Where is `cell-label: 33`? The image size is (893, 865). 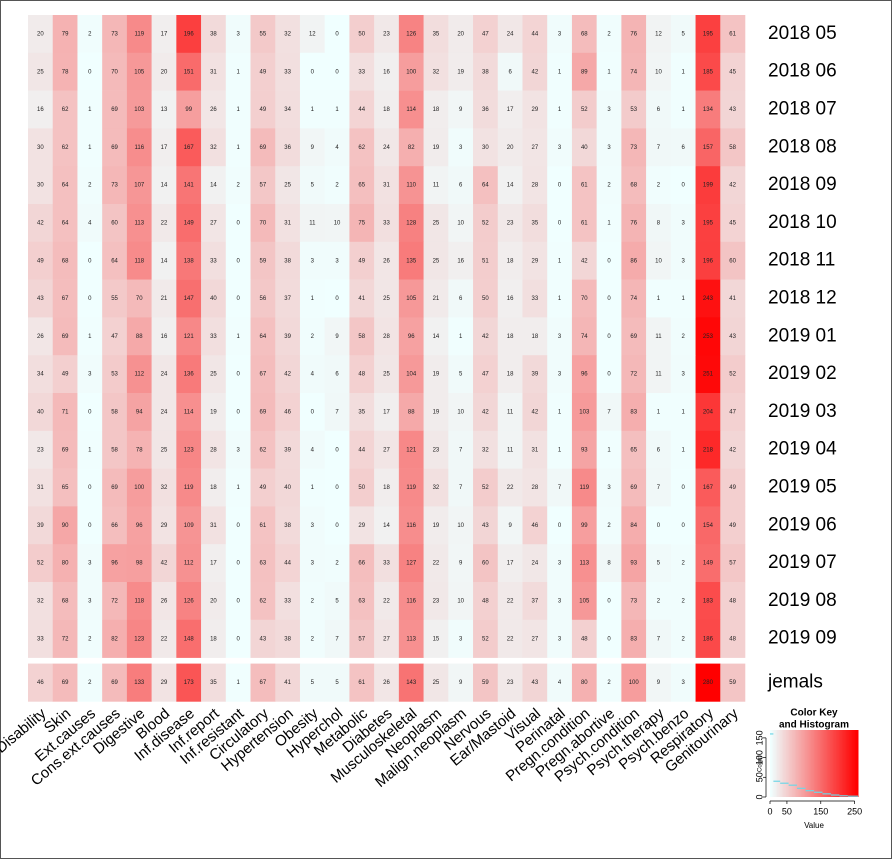 cell-label: 33 is located at coordinates (213, 337).